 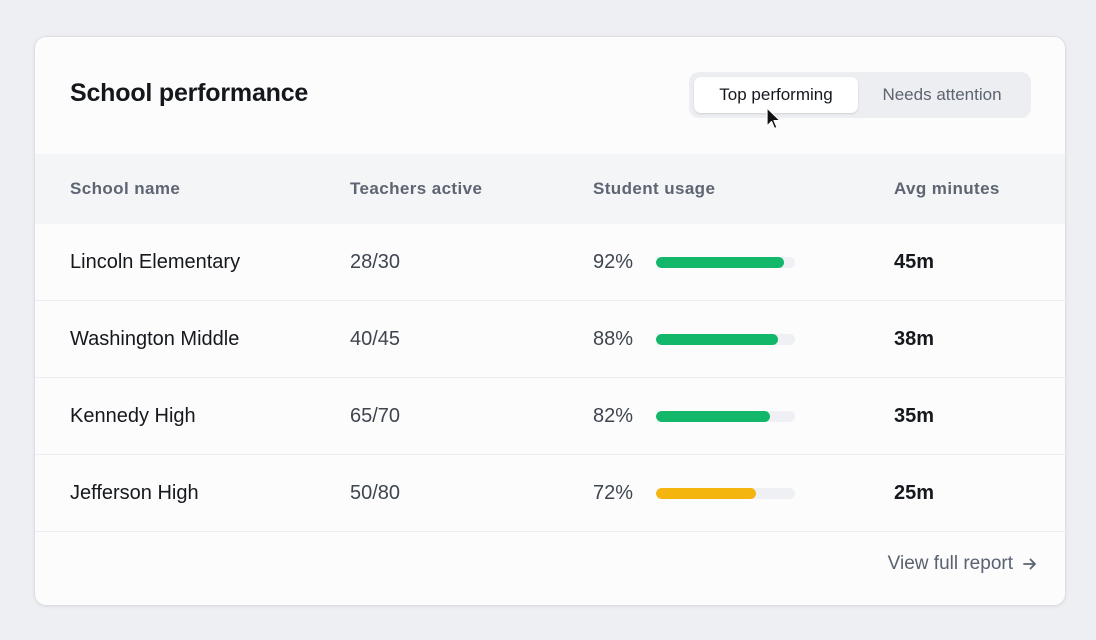 What do you see at coordinates (1029, 564) in the screenshot?
I see `arrow-right-icon` at bounding box center [1029, 564].